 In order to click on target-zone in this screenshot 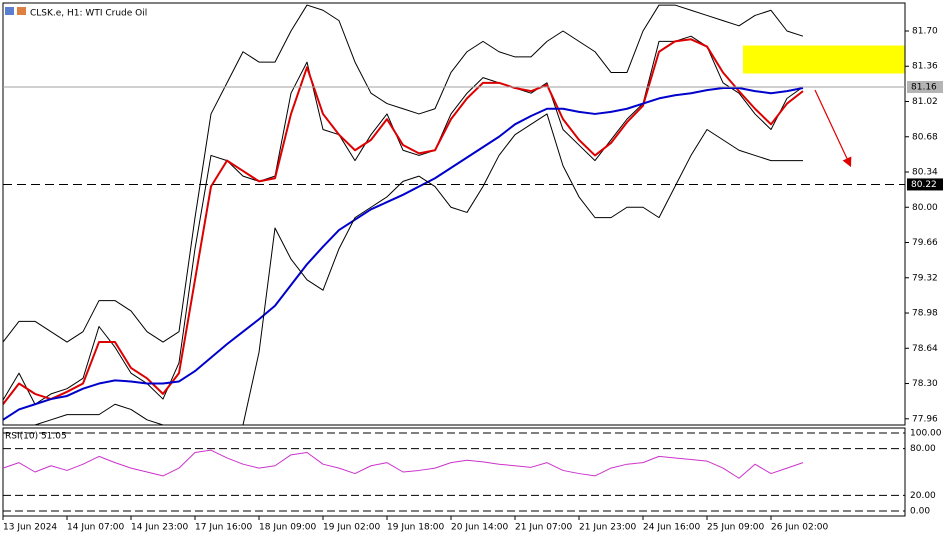, I will do `click(824, 59)`.